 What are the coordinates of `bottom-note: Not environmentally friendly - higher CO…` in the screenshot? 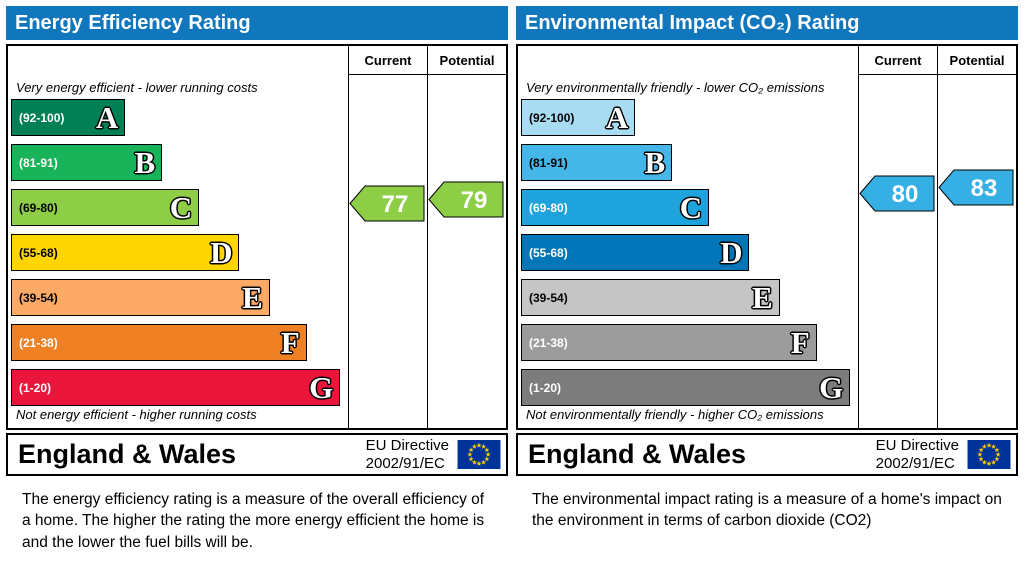 It's located at (675, 414).